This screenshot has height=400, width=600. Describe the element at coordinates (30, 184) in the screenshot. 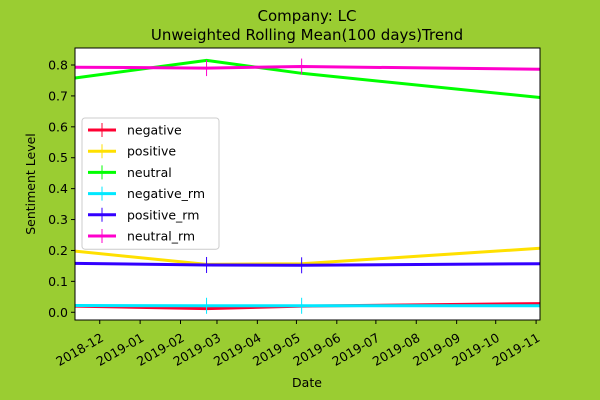

I see `y-axis-label: Sentiment Level` at that location.